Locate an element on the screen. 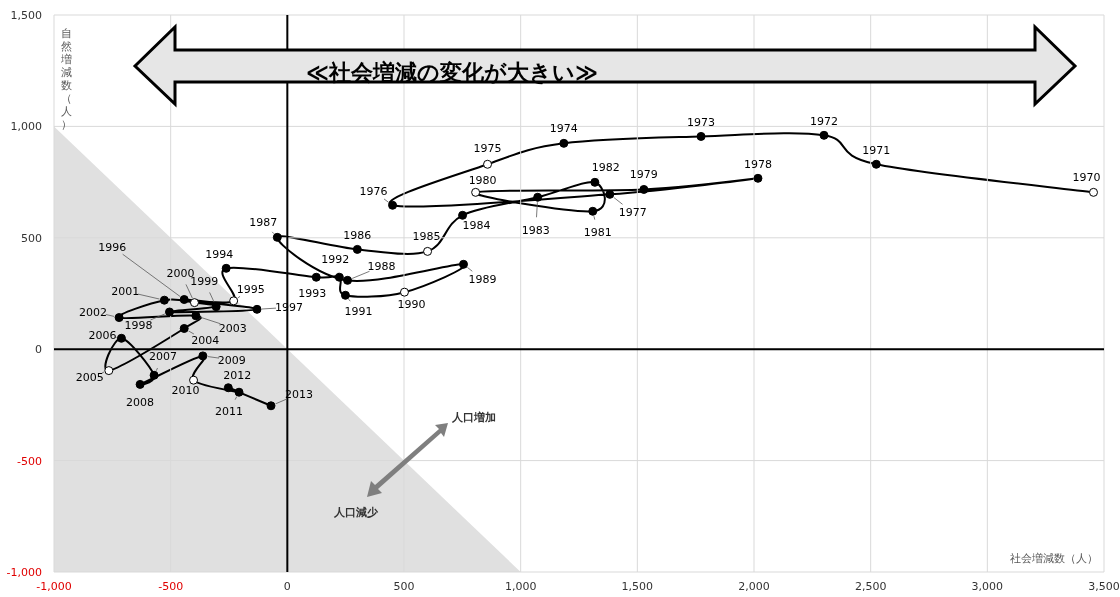 This screenshot has height=597, width=1120. x-tick-label: 1,000 is located at coordinates (520, 586).